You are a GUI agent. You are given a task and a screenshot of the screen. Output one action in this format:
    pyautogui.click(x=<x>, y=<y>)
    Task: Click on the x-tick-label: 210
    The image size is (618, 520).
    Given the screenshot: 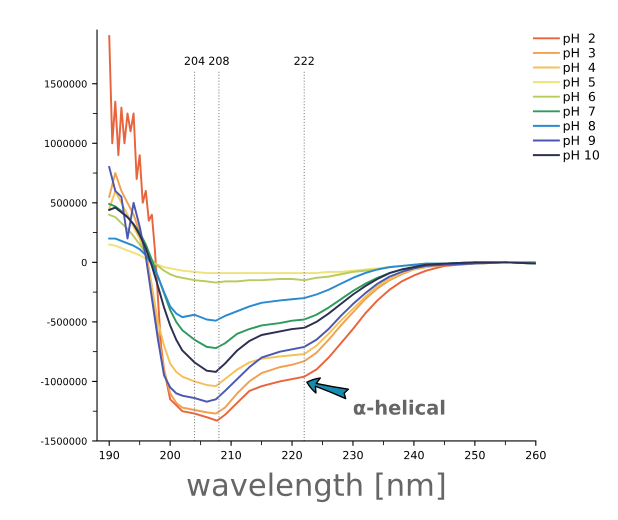 What is the action you would take?
    pyautogui.click(x=231, y=455)
    